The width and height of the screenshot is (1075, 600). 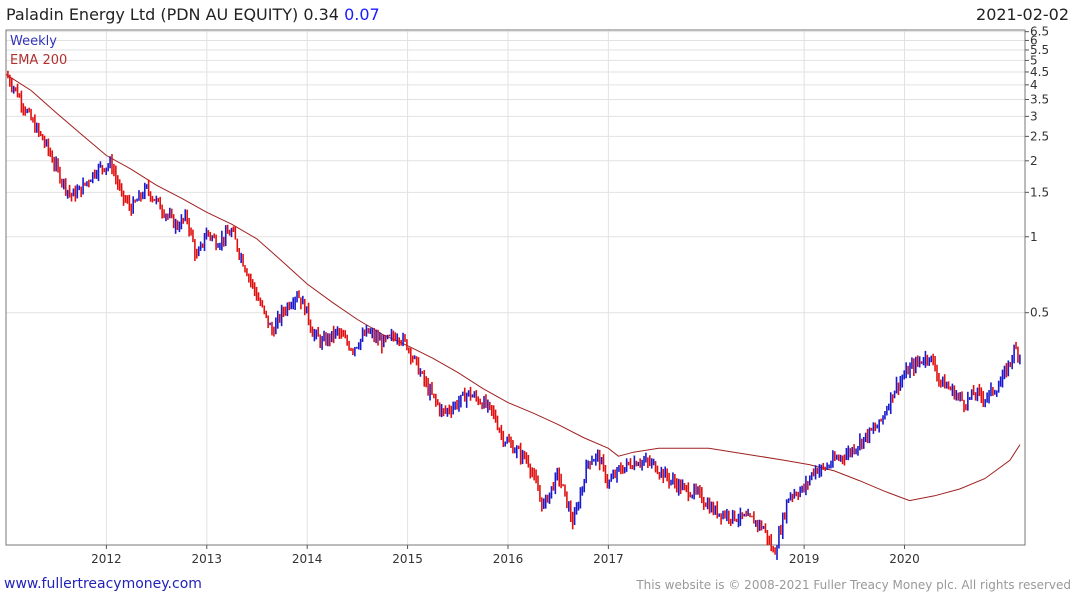 What do you see at coordinates (38, 60) in the screenshot?
I see `legend-ema: EMA 200` at bounding box center [38, 60].